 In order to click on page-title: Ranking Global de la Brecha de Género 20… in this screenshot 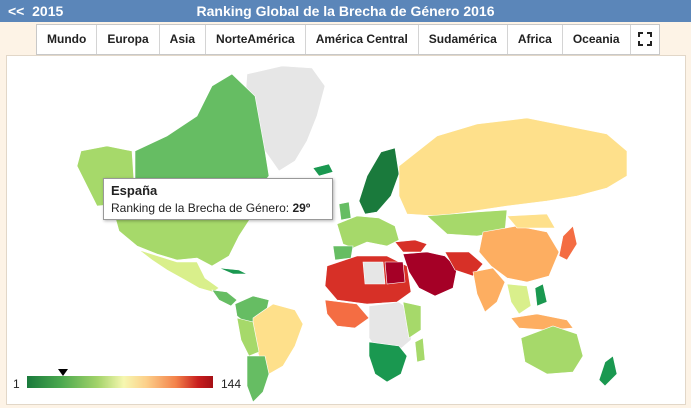, I will do `click(345, 11)`.